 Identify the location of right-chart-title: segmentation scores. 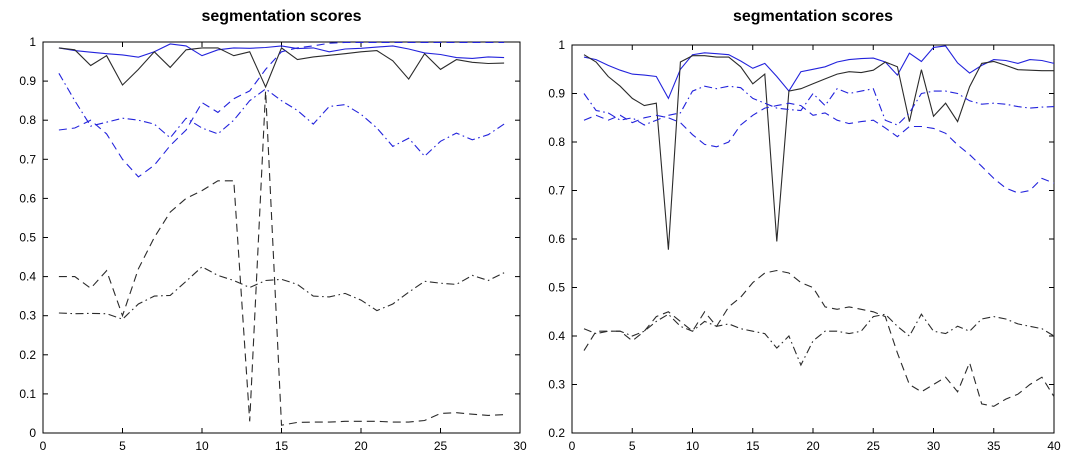
(813, 16).